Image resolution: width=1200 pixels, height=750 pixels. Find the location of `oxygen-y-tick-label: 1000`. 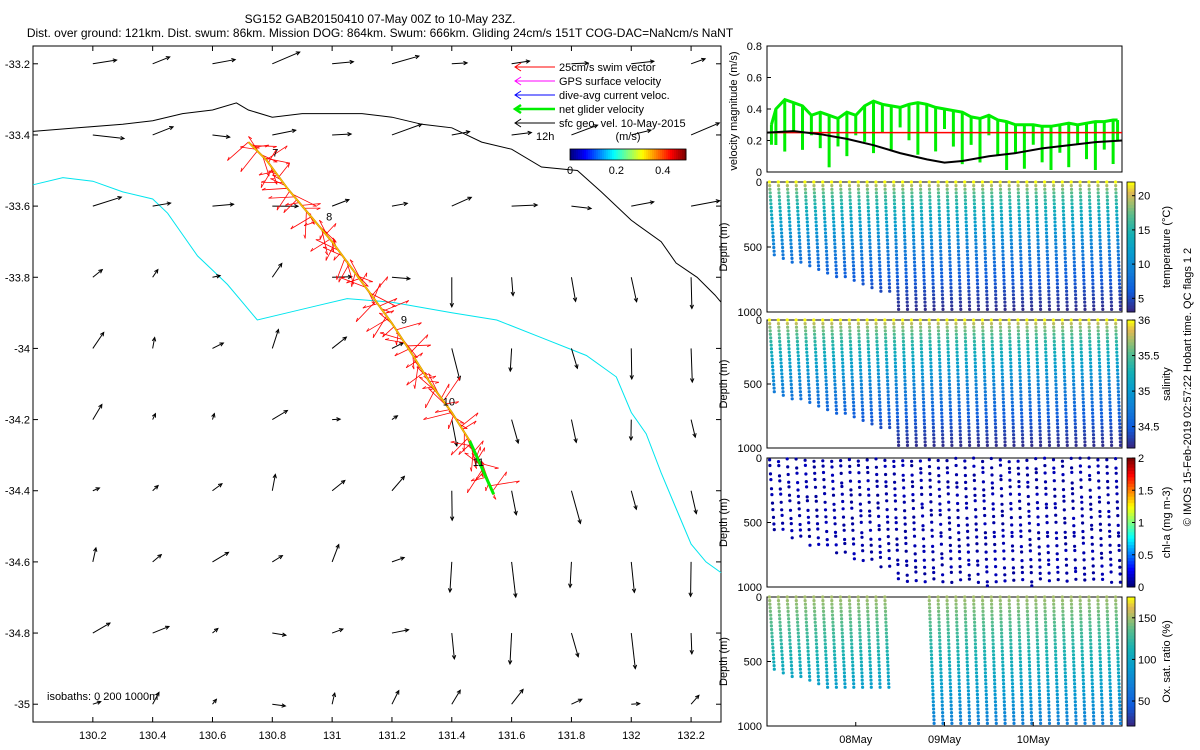

oxygen-y-tick-label: 1000 is located at coordinates (750, 727).